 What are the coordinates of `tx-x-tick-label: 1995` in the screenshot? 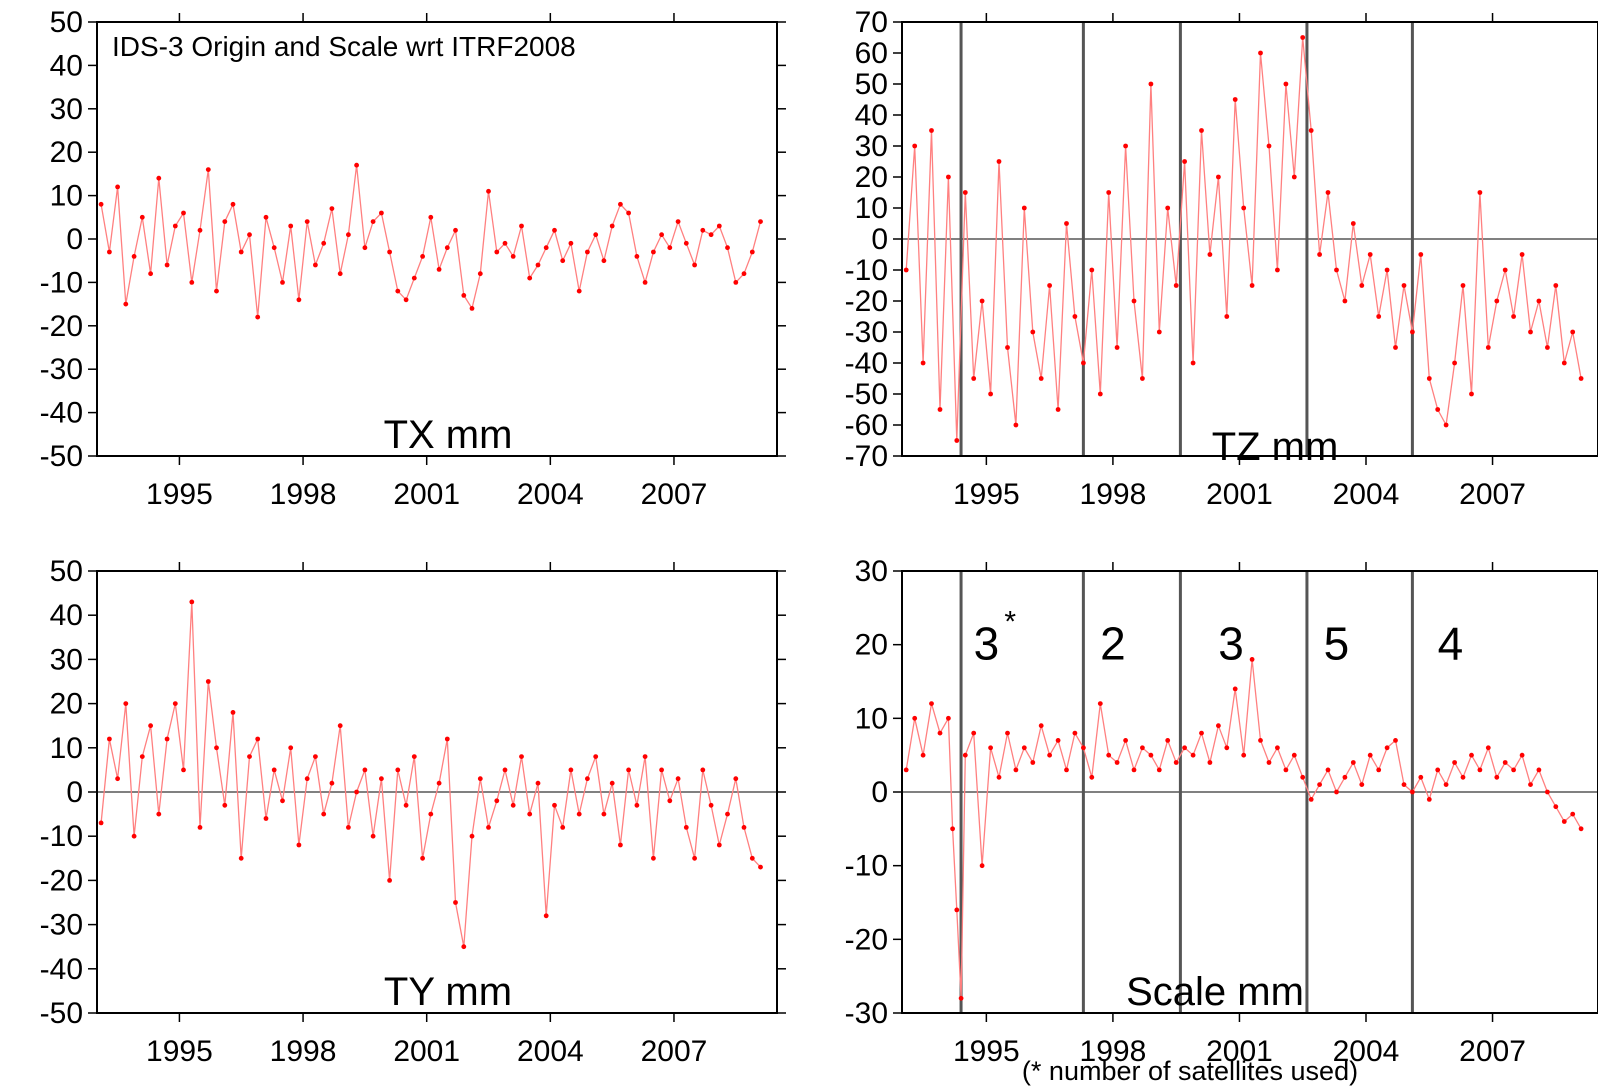 It's located at (179, 494).